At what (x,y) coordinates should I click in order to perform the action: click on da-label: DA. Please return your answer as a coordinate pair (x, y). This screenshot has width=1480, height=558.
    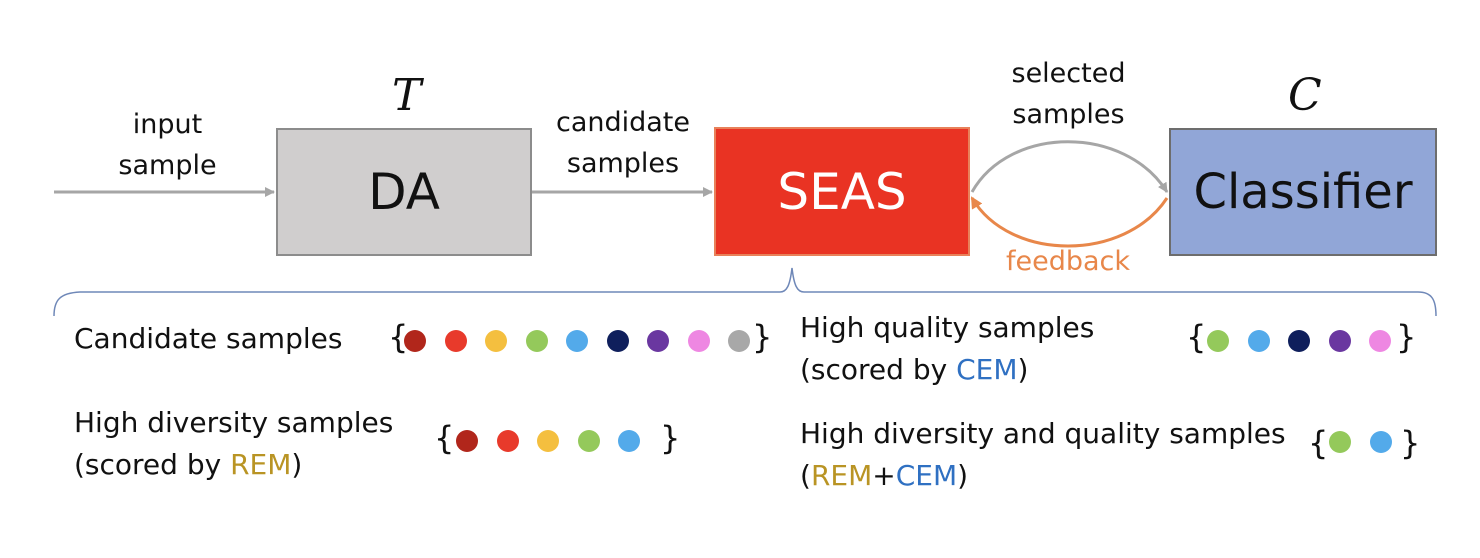
    Looking at the image, I should click on (404, 192).